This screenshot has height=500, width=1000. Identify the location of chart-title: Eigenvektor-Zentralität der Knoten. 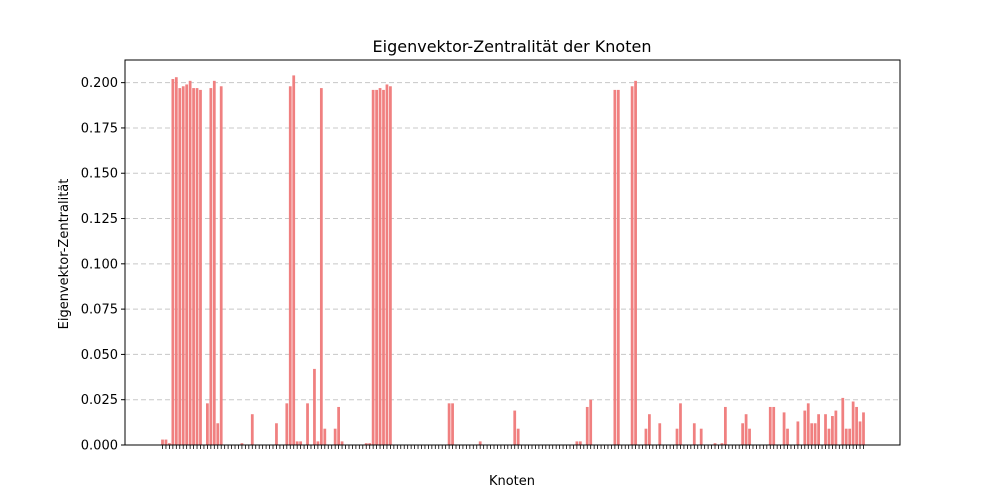
(512, 46).